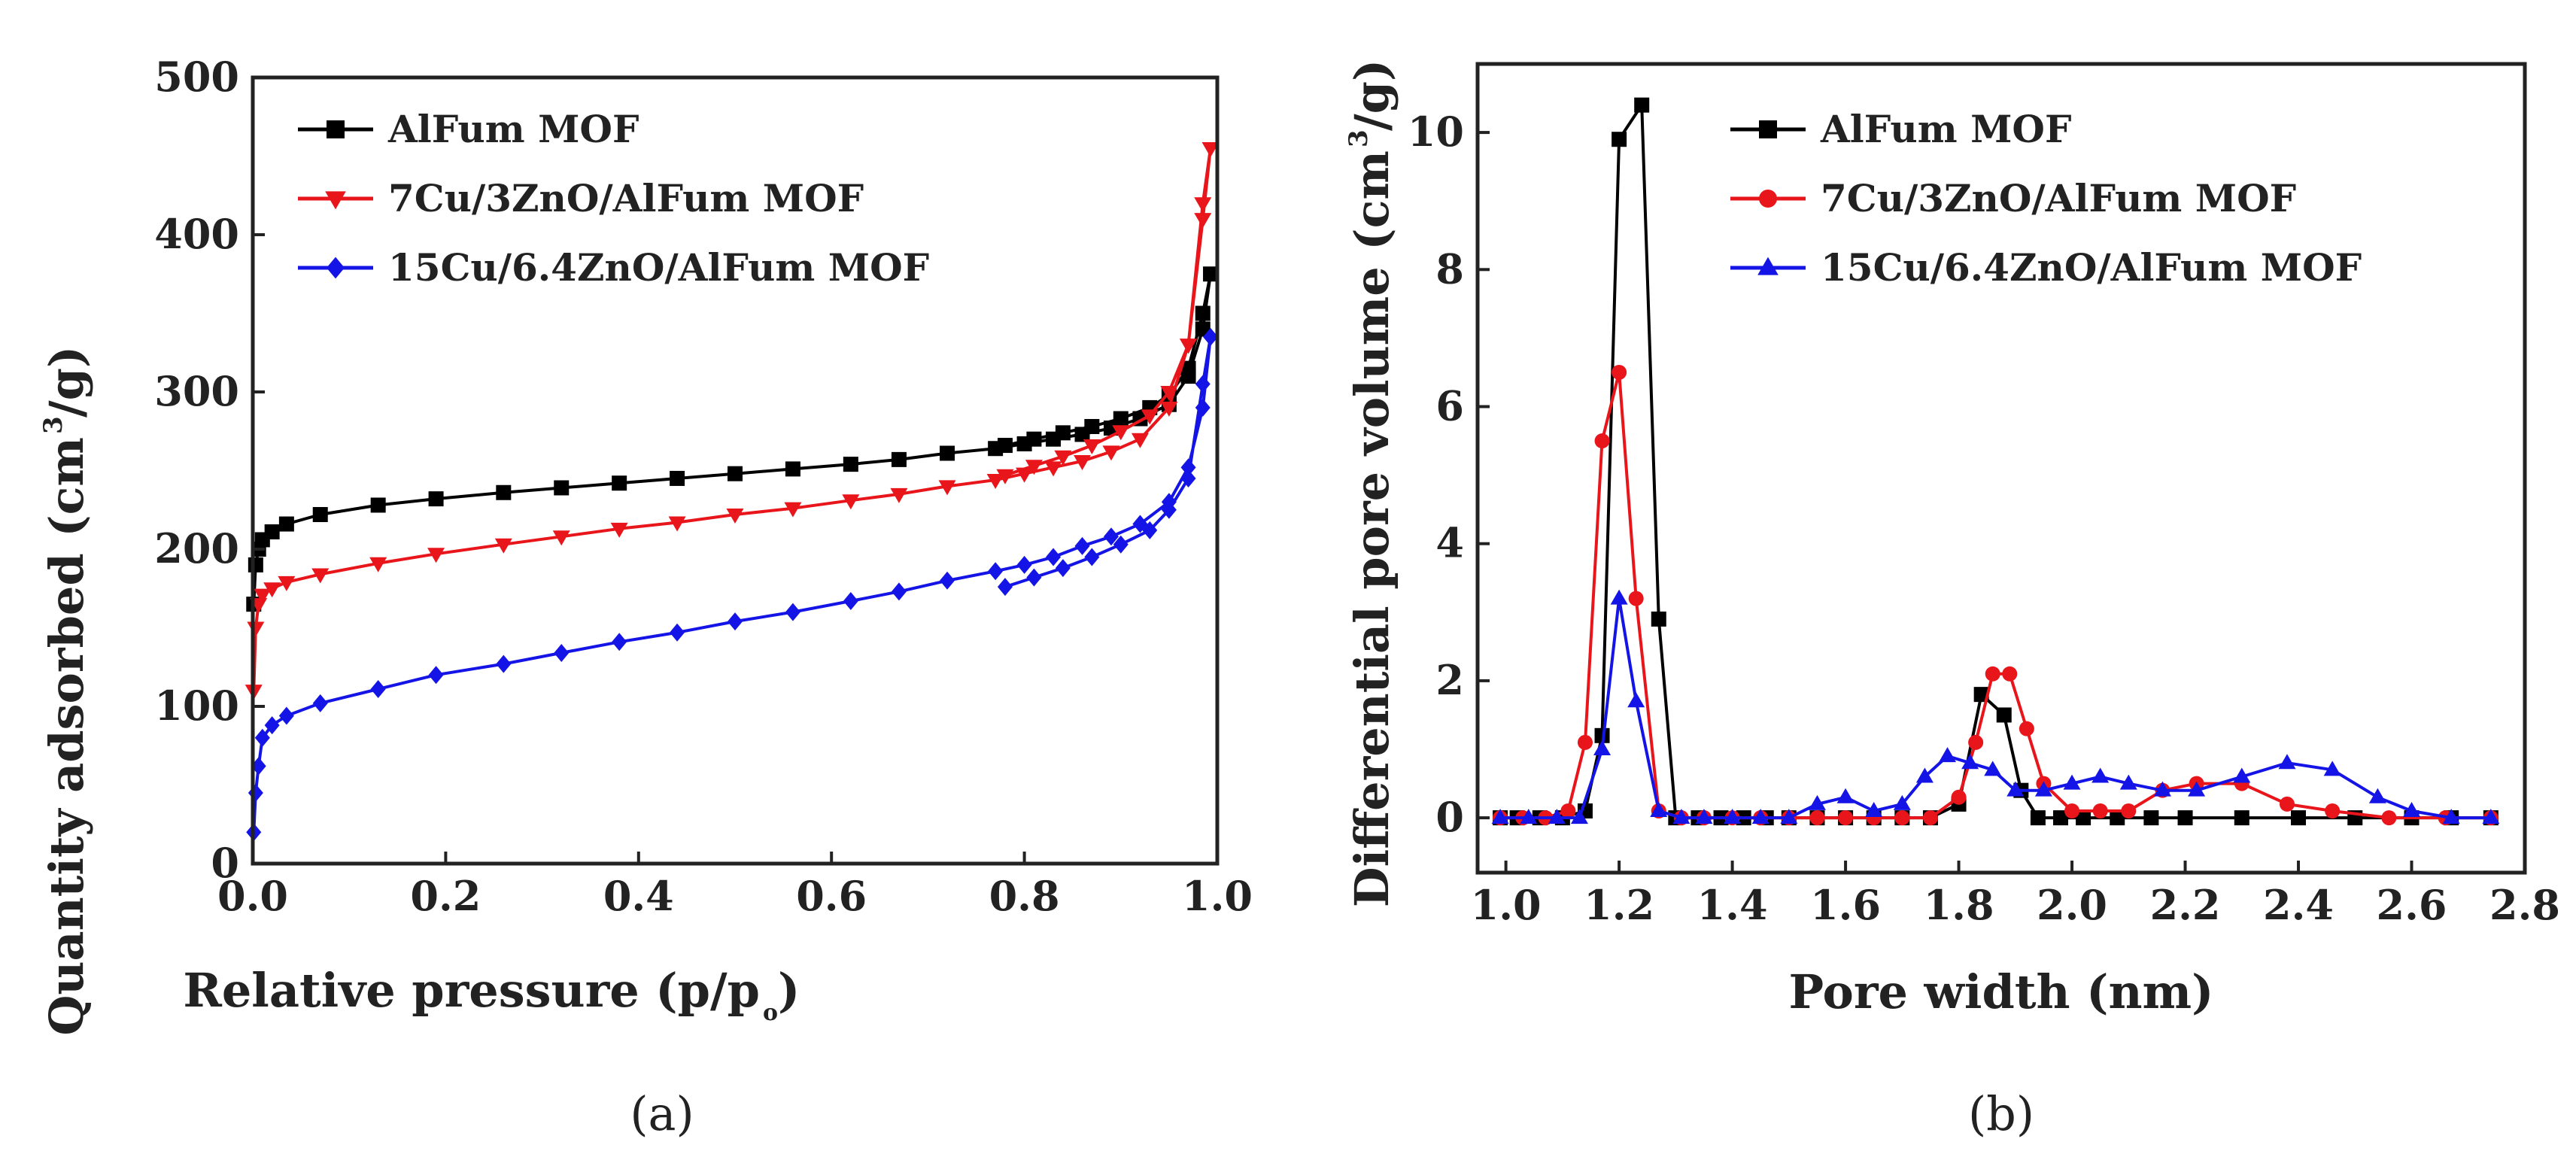 This screenshot has width=2576, height=1160. Describe the element at coordinates (1768, 266) in the screenshot. I see `panel-b-legend-swatch-marker` at that location.